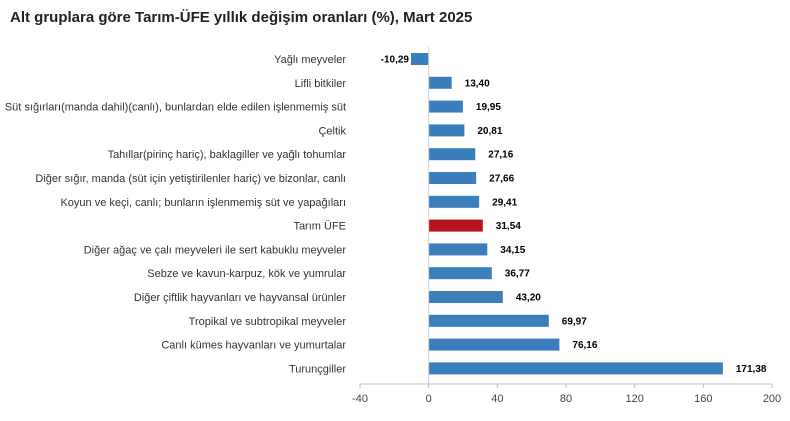 The width and height of the screenshot is (790, 421). Describe the element at coordinates (489, 131) in the screenshot. I see `value-label: 20,81` at that location.